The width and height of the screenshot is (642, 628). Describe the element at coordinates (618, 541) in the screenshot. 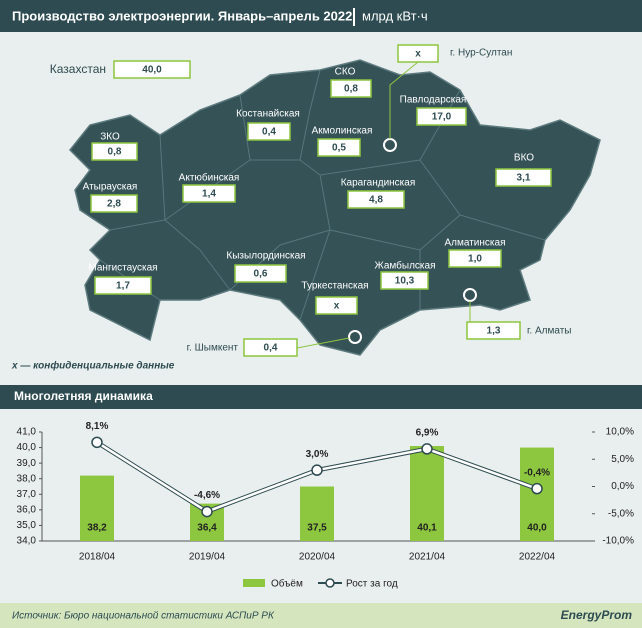

I see `y2-tick-label: -10,0%` at that location.